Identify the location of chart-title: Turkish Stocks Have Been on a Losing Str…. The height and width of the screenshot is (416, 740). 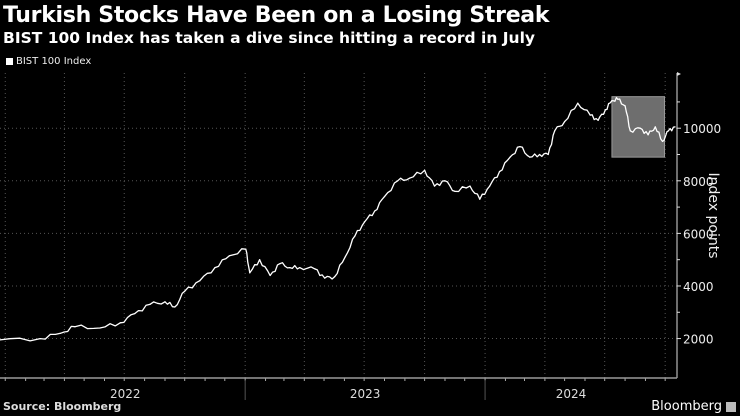
(276, 15).